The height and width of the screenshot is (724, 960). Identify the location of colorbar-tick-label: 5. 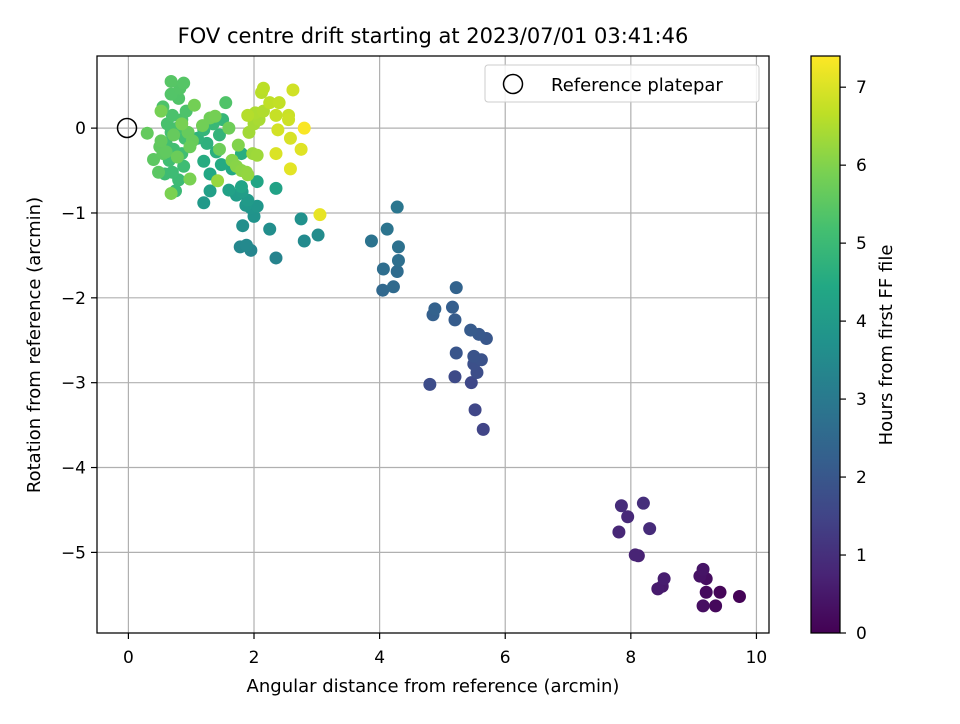
(861, 244).